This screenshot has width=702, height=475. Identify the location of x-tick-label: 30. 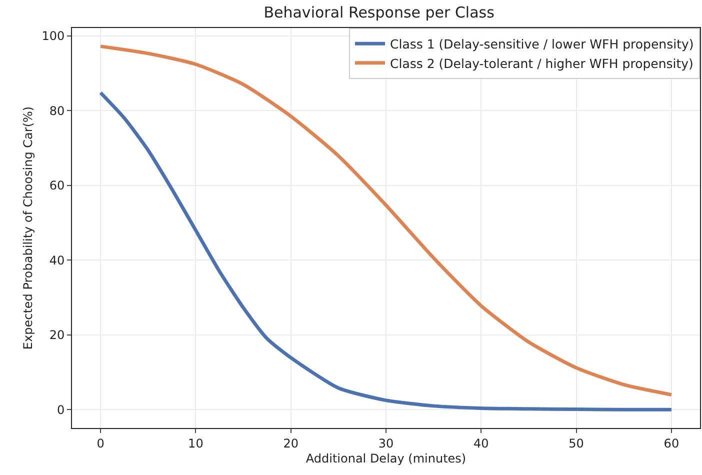
(386, 443).